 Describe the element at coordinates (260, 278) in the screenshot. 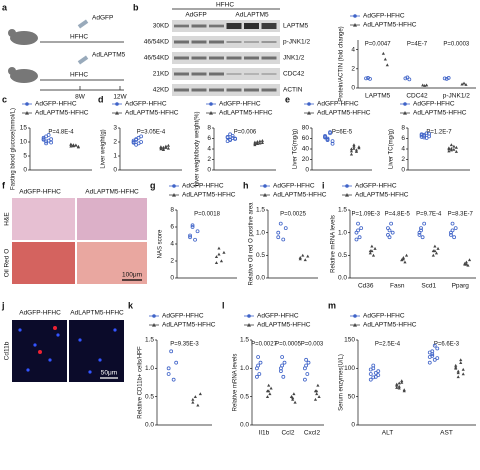

I see `y-tick-label: 0.0` at that location.